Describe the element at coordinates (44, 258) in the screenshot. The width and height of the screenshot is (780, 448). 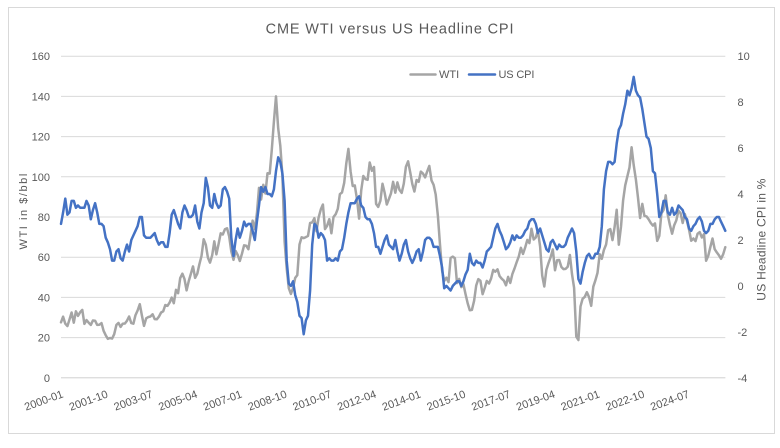
I see `svg-text: 60` at that location.